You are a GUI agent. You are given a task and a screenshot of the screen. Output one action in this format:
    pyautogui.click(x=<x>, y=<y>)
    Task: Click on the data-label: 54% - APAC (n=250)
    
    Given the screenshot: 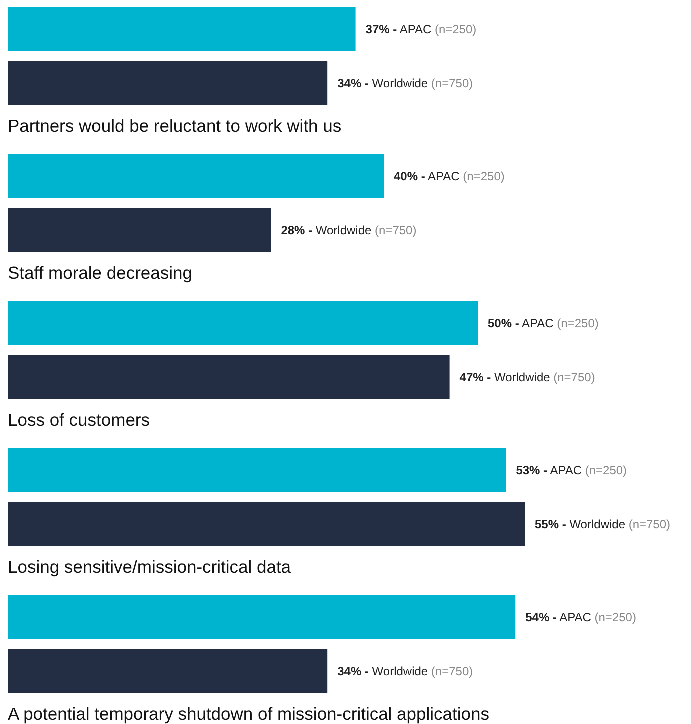 What is the action you would take?
    pyautogui.click(x=581, y=617)
    